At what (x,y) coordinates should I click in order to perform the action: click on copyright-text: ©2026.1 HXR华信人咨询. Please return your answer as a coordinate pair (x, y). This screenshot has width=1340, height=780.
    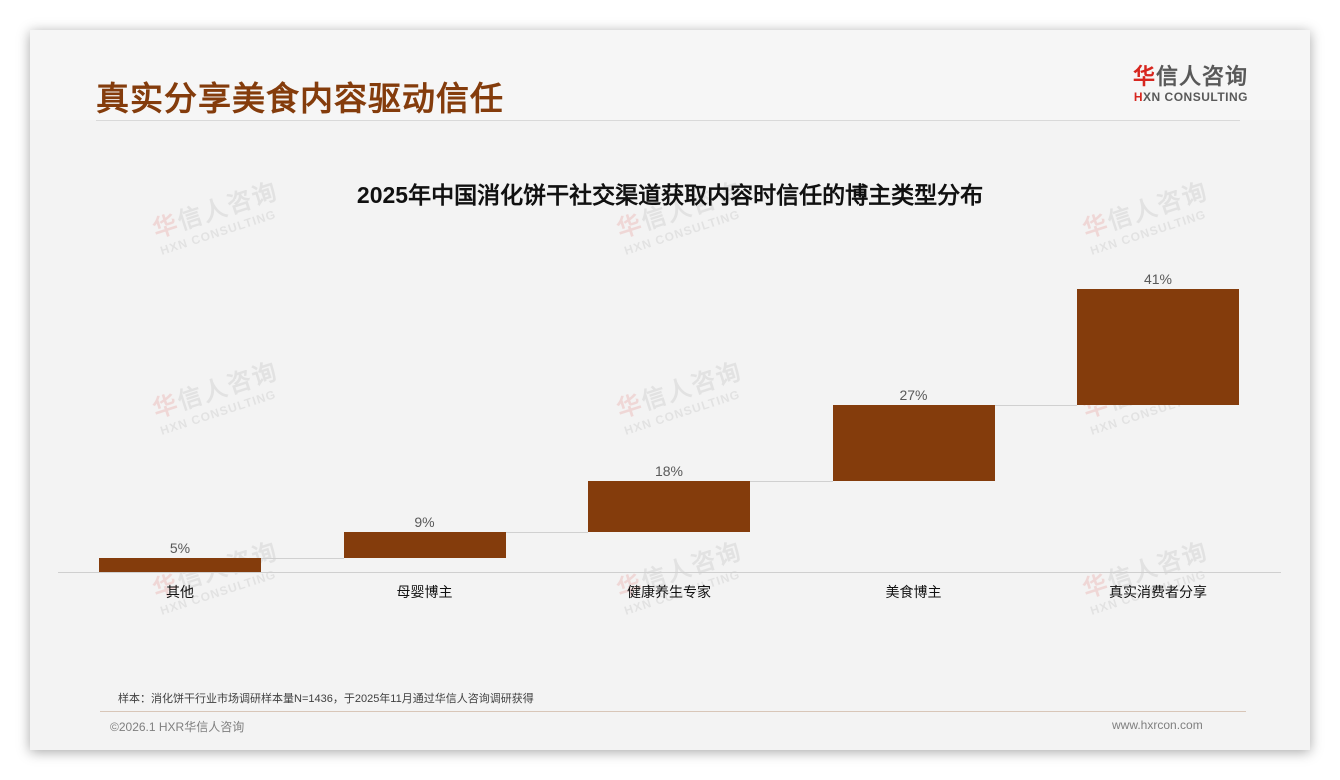
    Looking at the image, I should click on (177, 727).